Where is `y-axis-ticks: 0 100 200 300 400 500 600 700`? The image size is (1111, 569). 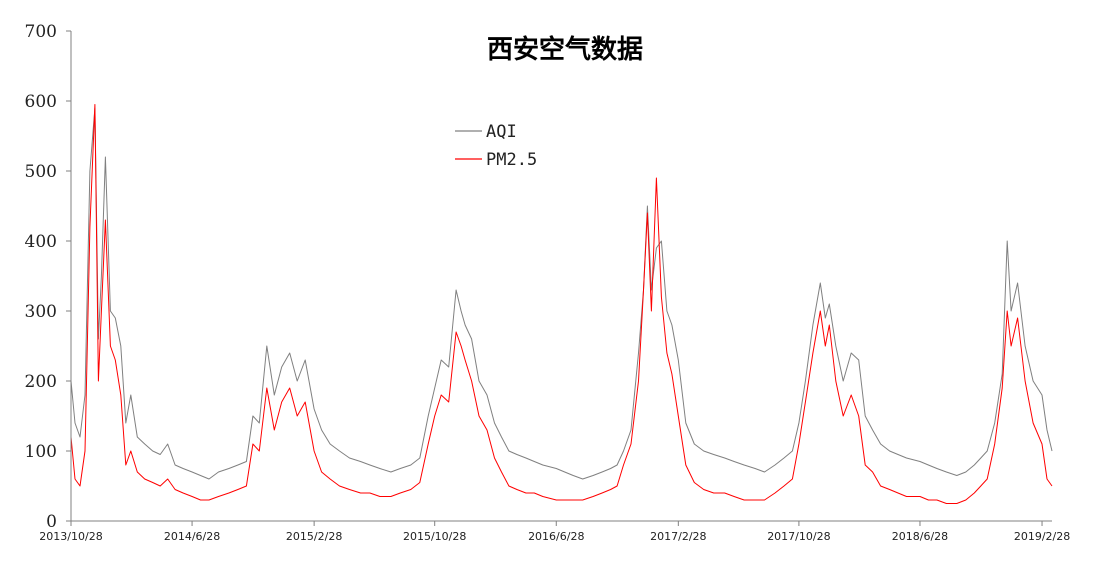
y-axis-ticks: 0 100 200 300 400 500 600 700 is located at coordinates (48, 277).